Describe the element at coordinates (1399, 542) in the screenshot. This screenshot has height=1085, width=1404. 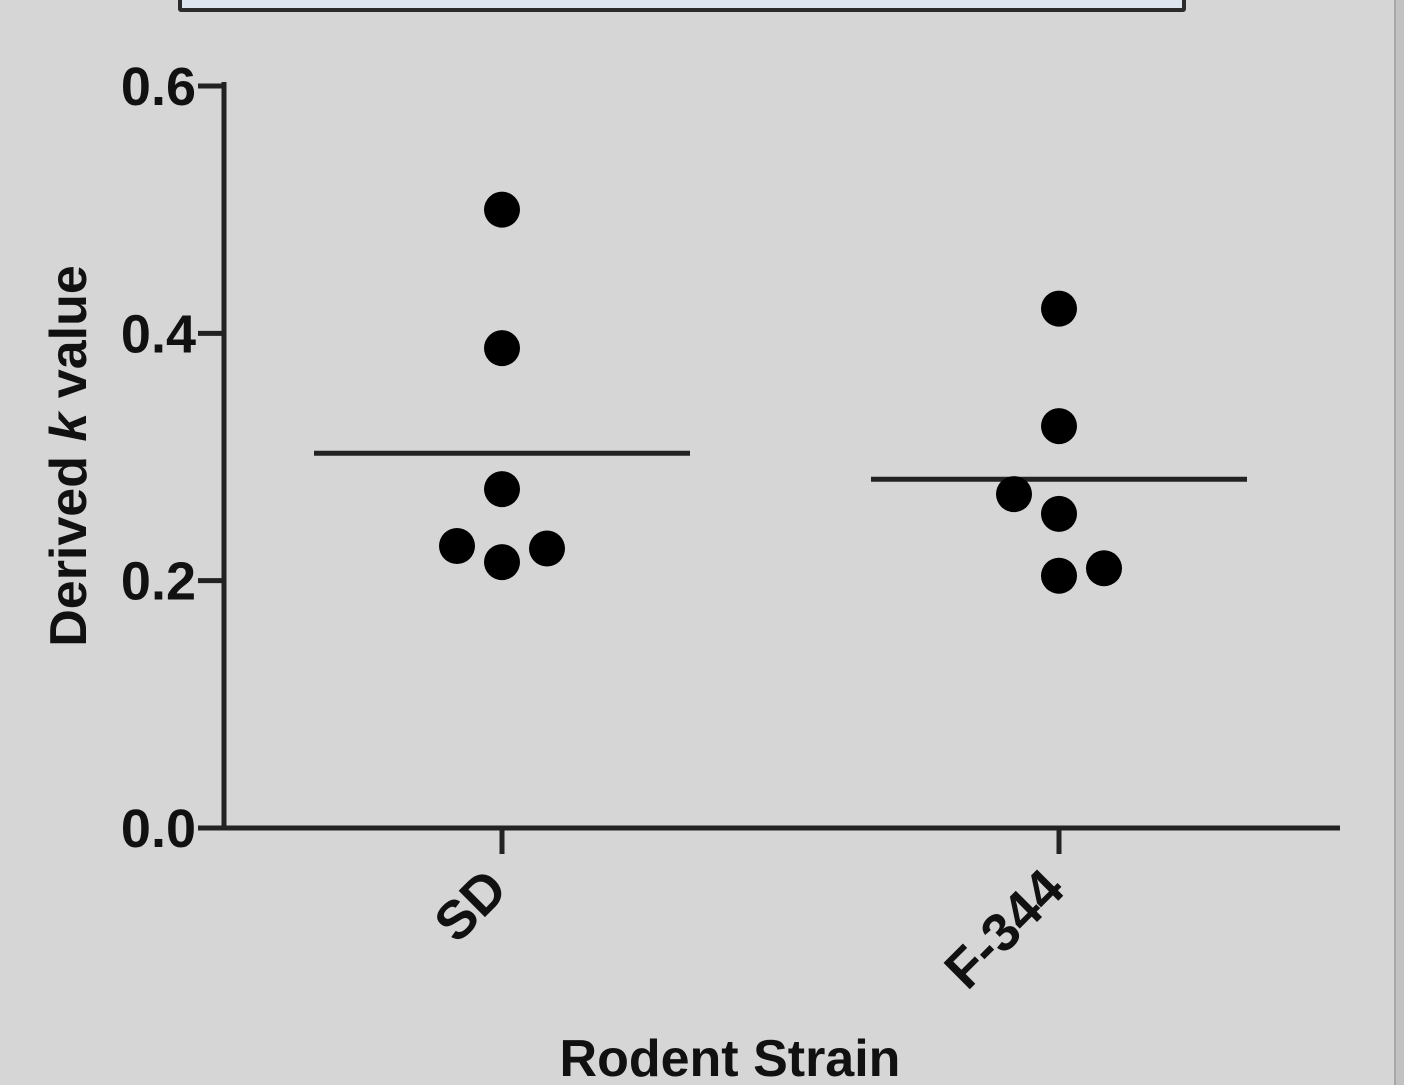
I see `panel-edge` at that location.